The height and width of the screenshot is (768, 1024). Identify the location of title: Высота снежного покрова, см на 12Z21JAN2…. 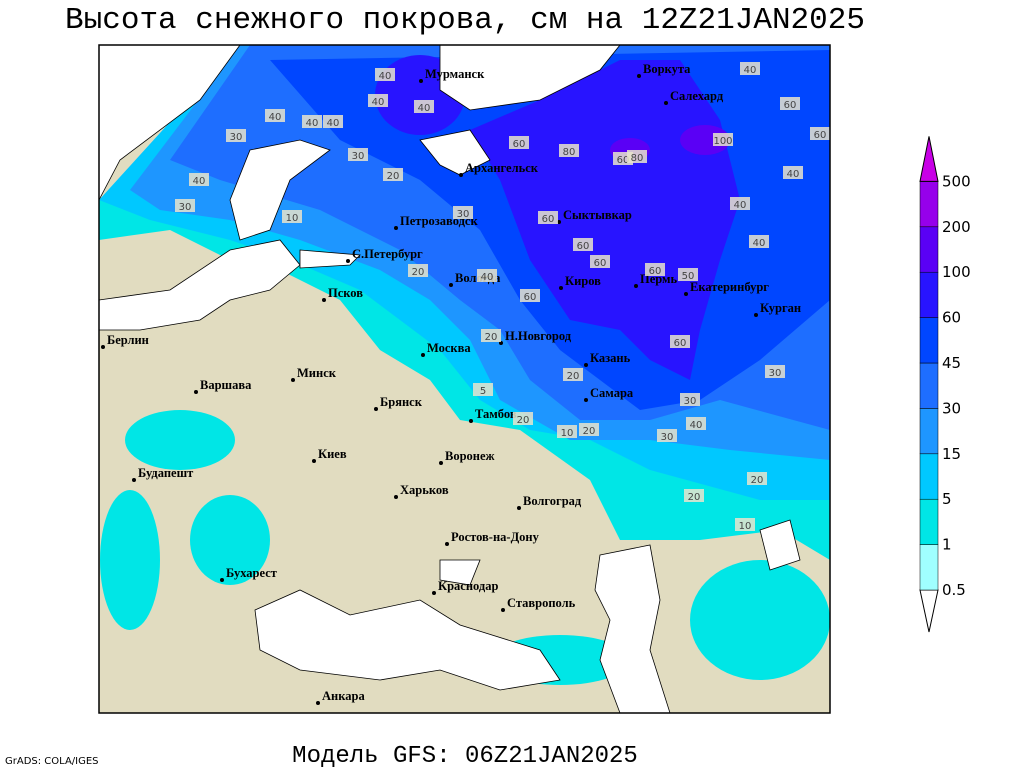
(465, 20).